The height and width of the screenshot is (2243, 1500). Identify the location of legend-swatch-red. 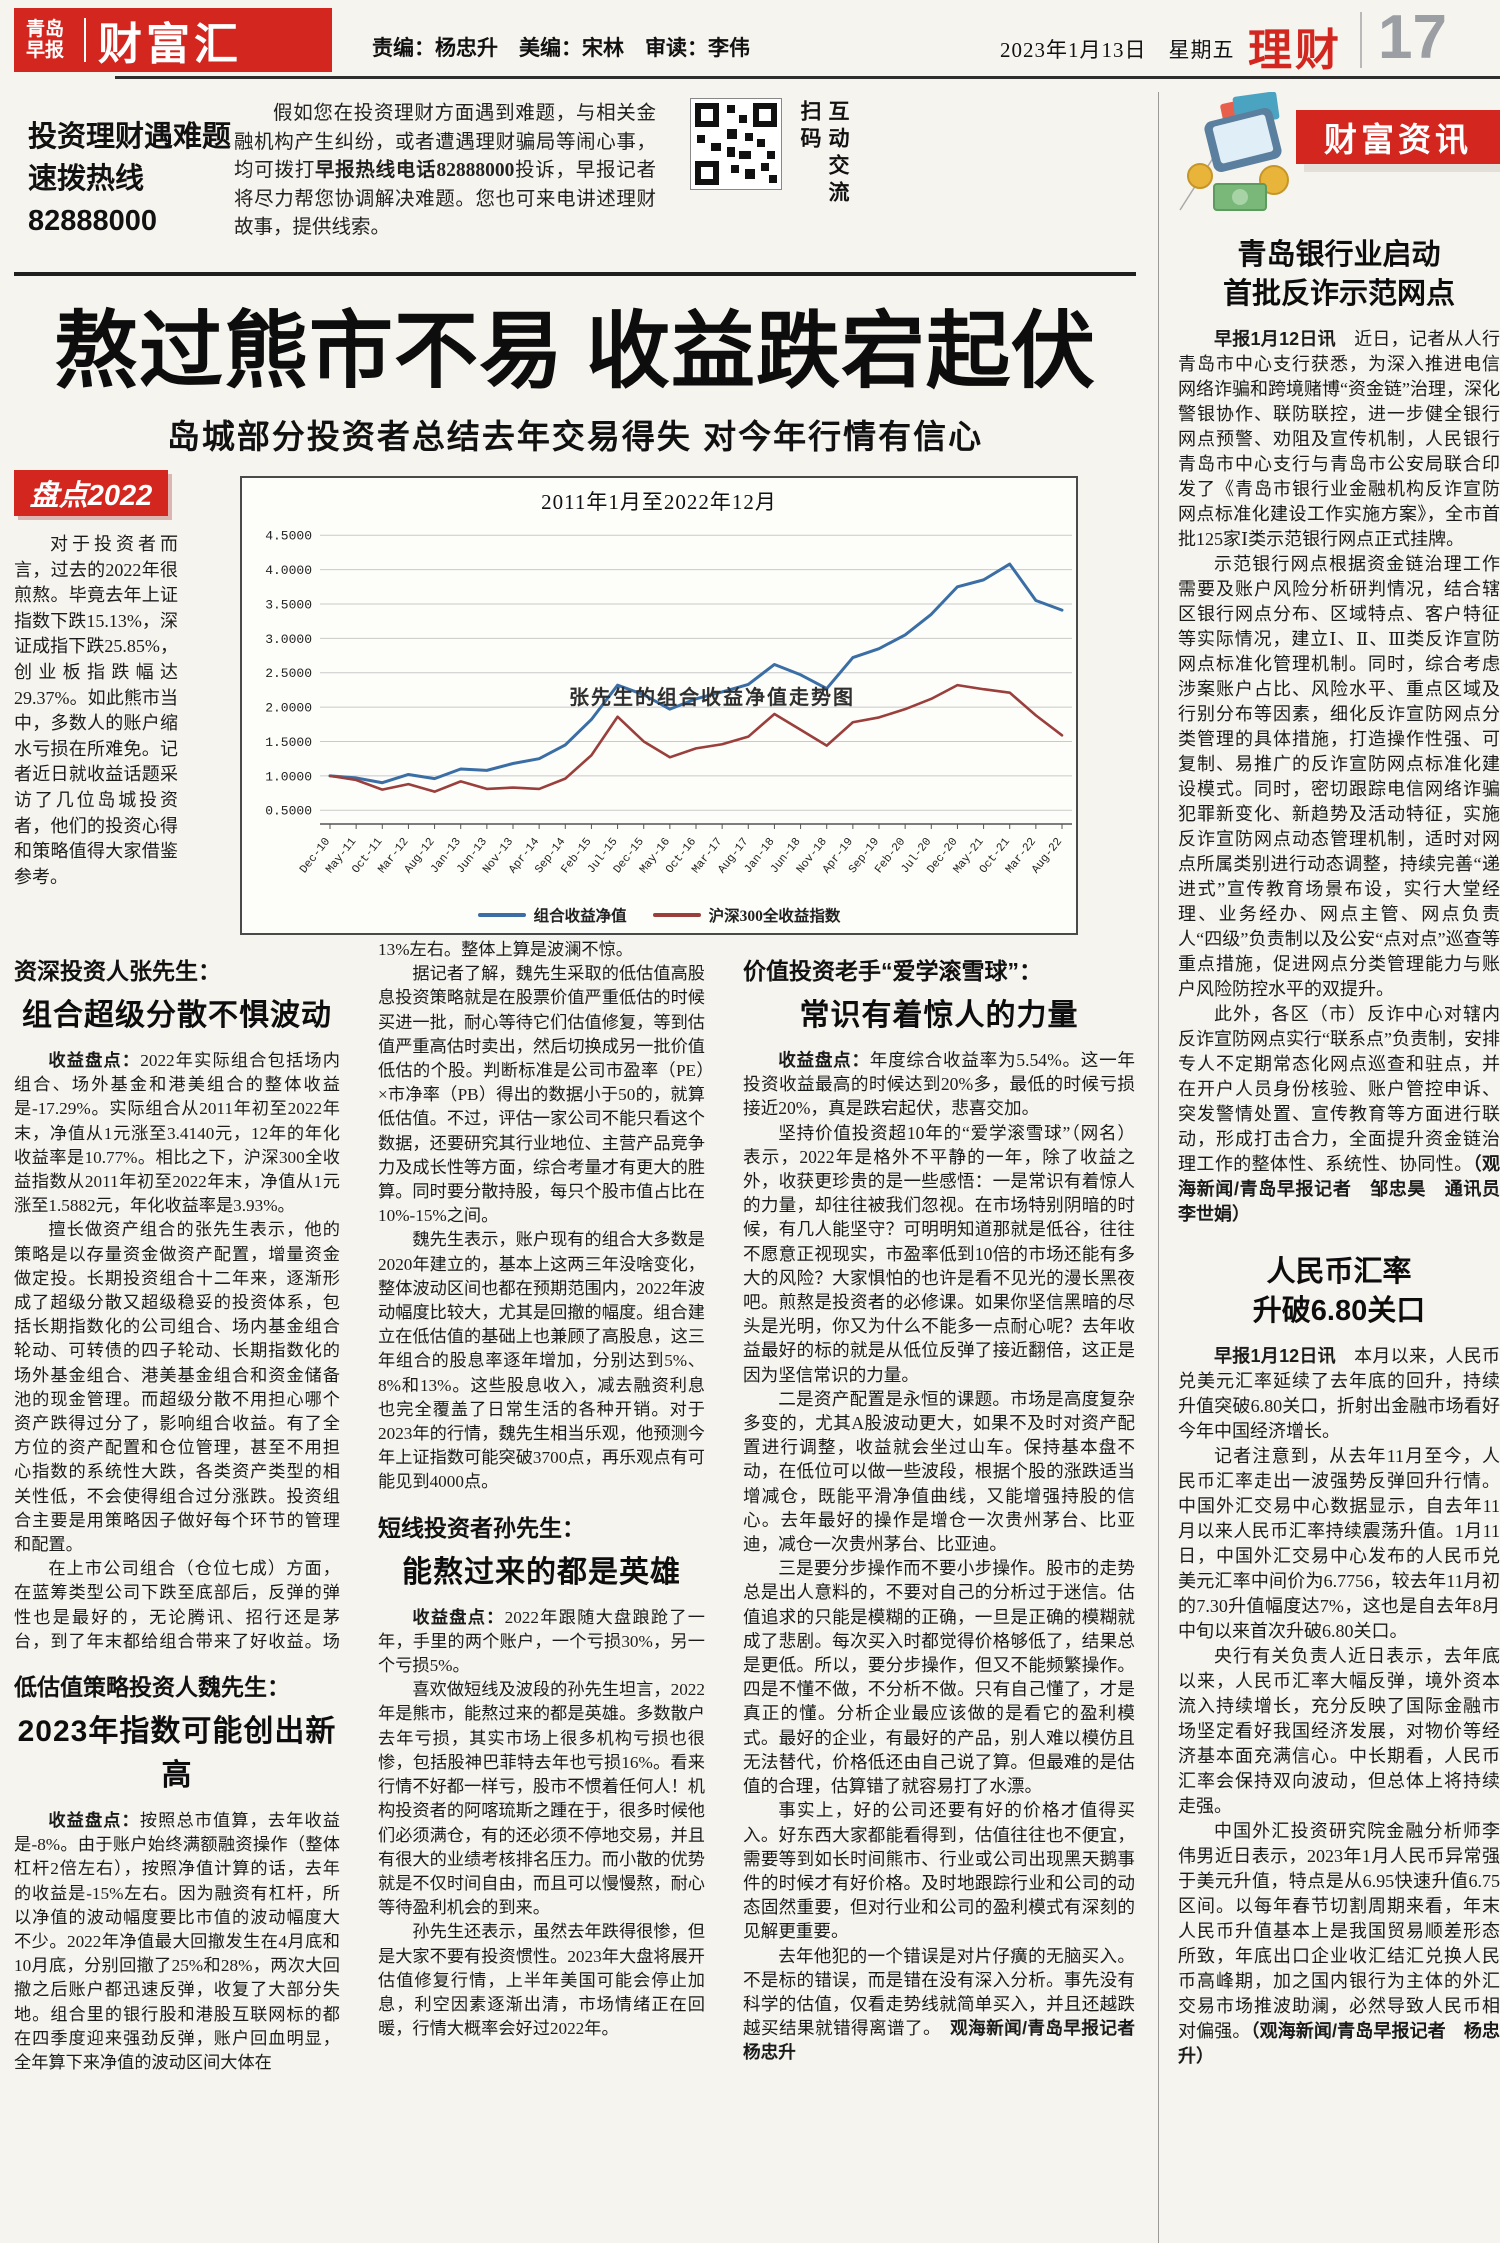
(676, 915).